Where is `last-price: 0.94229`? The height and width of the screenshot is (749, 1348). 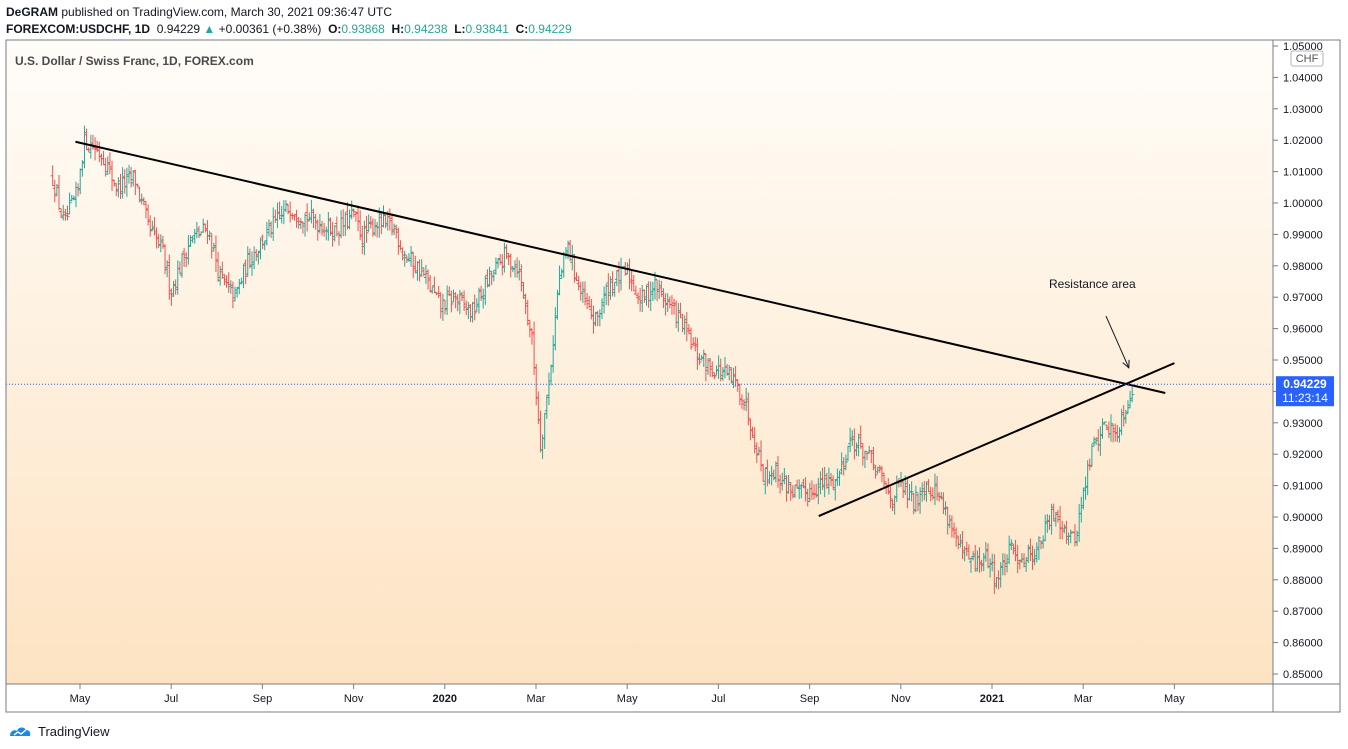
last-price: 0.94229 is located at coordinates (178, 29).